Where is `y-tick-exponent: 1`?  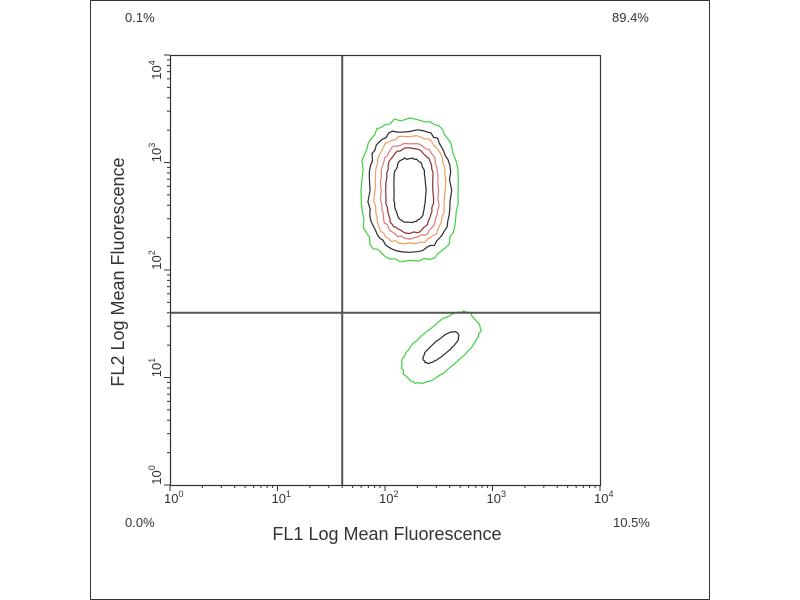 y-tick-exponent: 1 is located at coordinates (152, 360).